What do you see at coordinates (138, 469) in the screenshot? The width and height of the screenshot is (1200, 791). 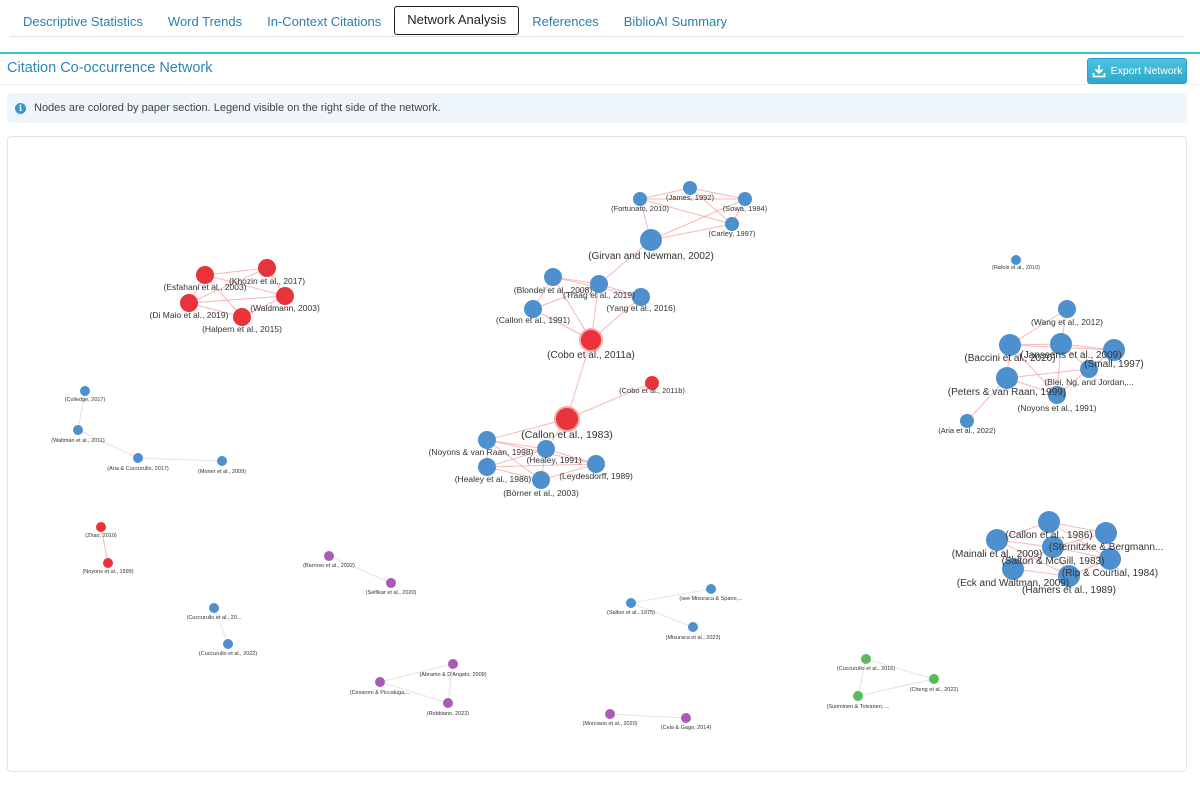 I see `network-node-label: (Aria & Cuccurullo, 2017)` at bounding box center [138, 469].